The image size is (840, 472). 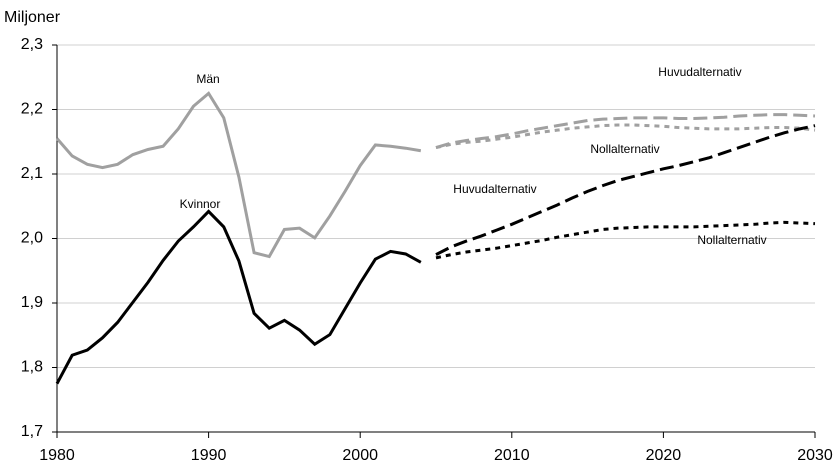 What do you see at coordinates (32, 238) in the screenshot?
I see `y-tick-label: 2,0` at bounding box center [32, 238].